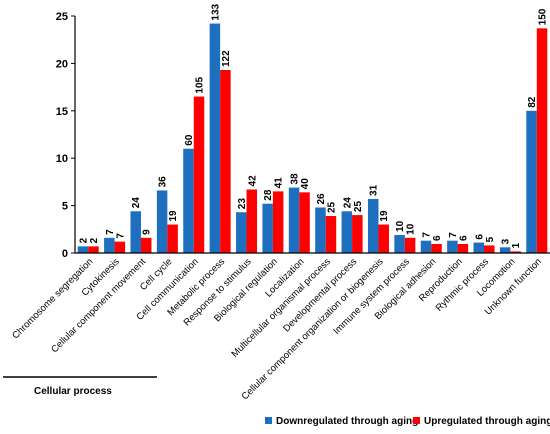 The height and width of the screenshot is (434, 550). I want to click on bar-downregulated-through-aging-reproduction, so click(452, 246).